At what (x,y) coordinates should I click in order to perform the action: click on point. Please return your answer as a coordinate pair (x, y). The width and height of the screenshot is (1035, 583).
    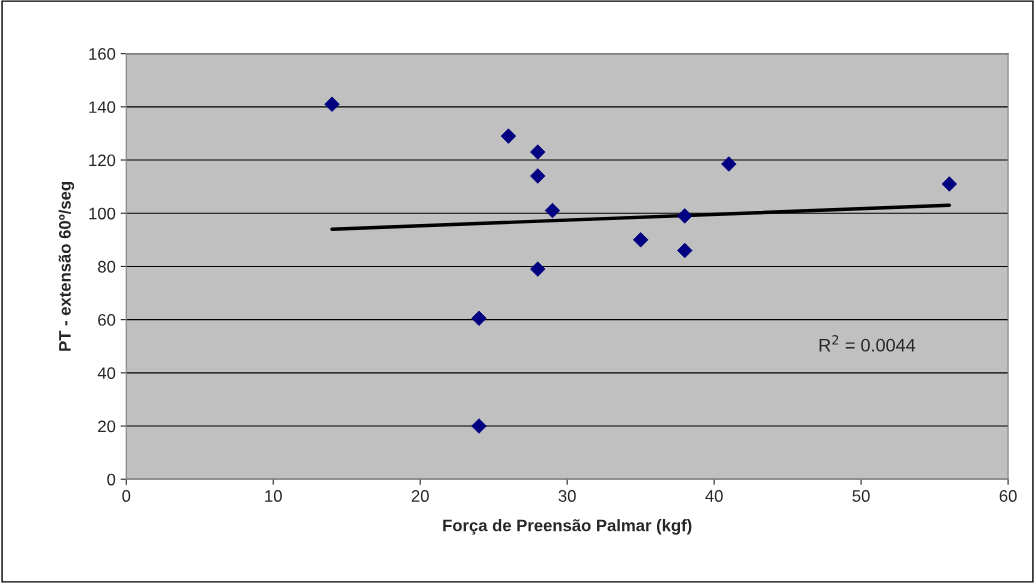
    Looking at the image, I should click on (538, 152).